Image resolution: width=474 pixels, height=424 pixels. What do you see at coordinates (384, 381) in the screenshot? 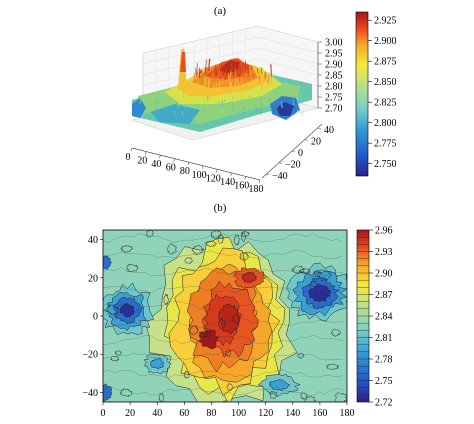
I see `colorbar-b-tick-label: 2.75` at bounding box center [384, 381].